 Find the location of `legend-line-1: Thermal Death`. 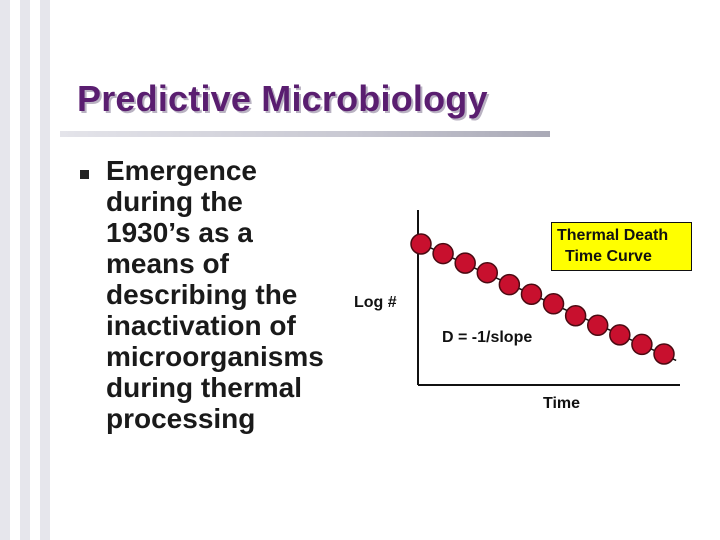

legend-line-1: Thermal Death is located at coordinates (613, 235).